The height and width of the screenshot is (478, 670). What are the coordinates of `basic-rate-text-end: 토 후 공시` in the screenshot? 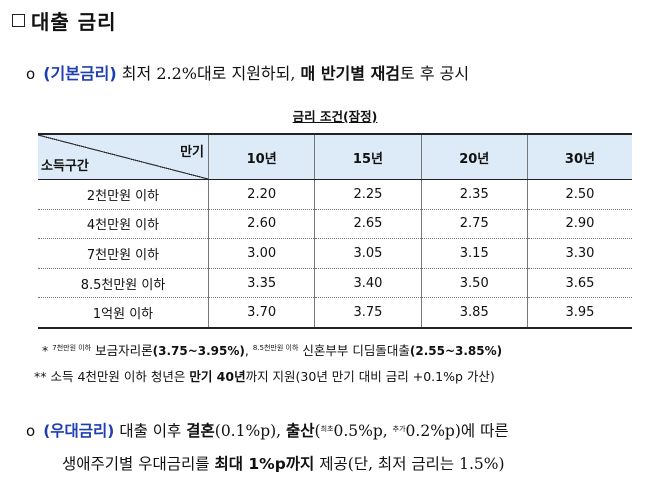 It's located at (435, 73).